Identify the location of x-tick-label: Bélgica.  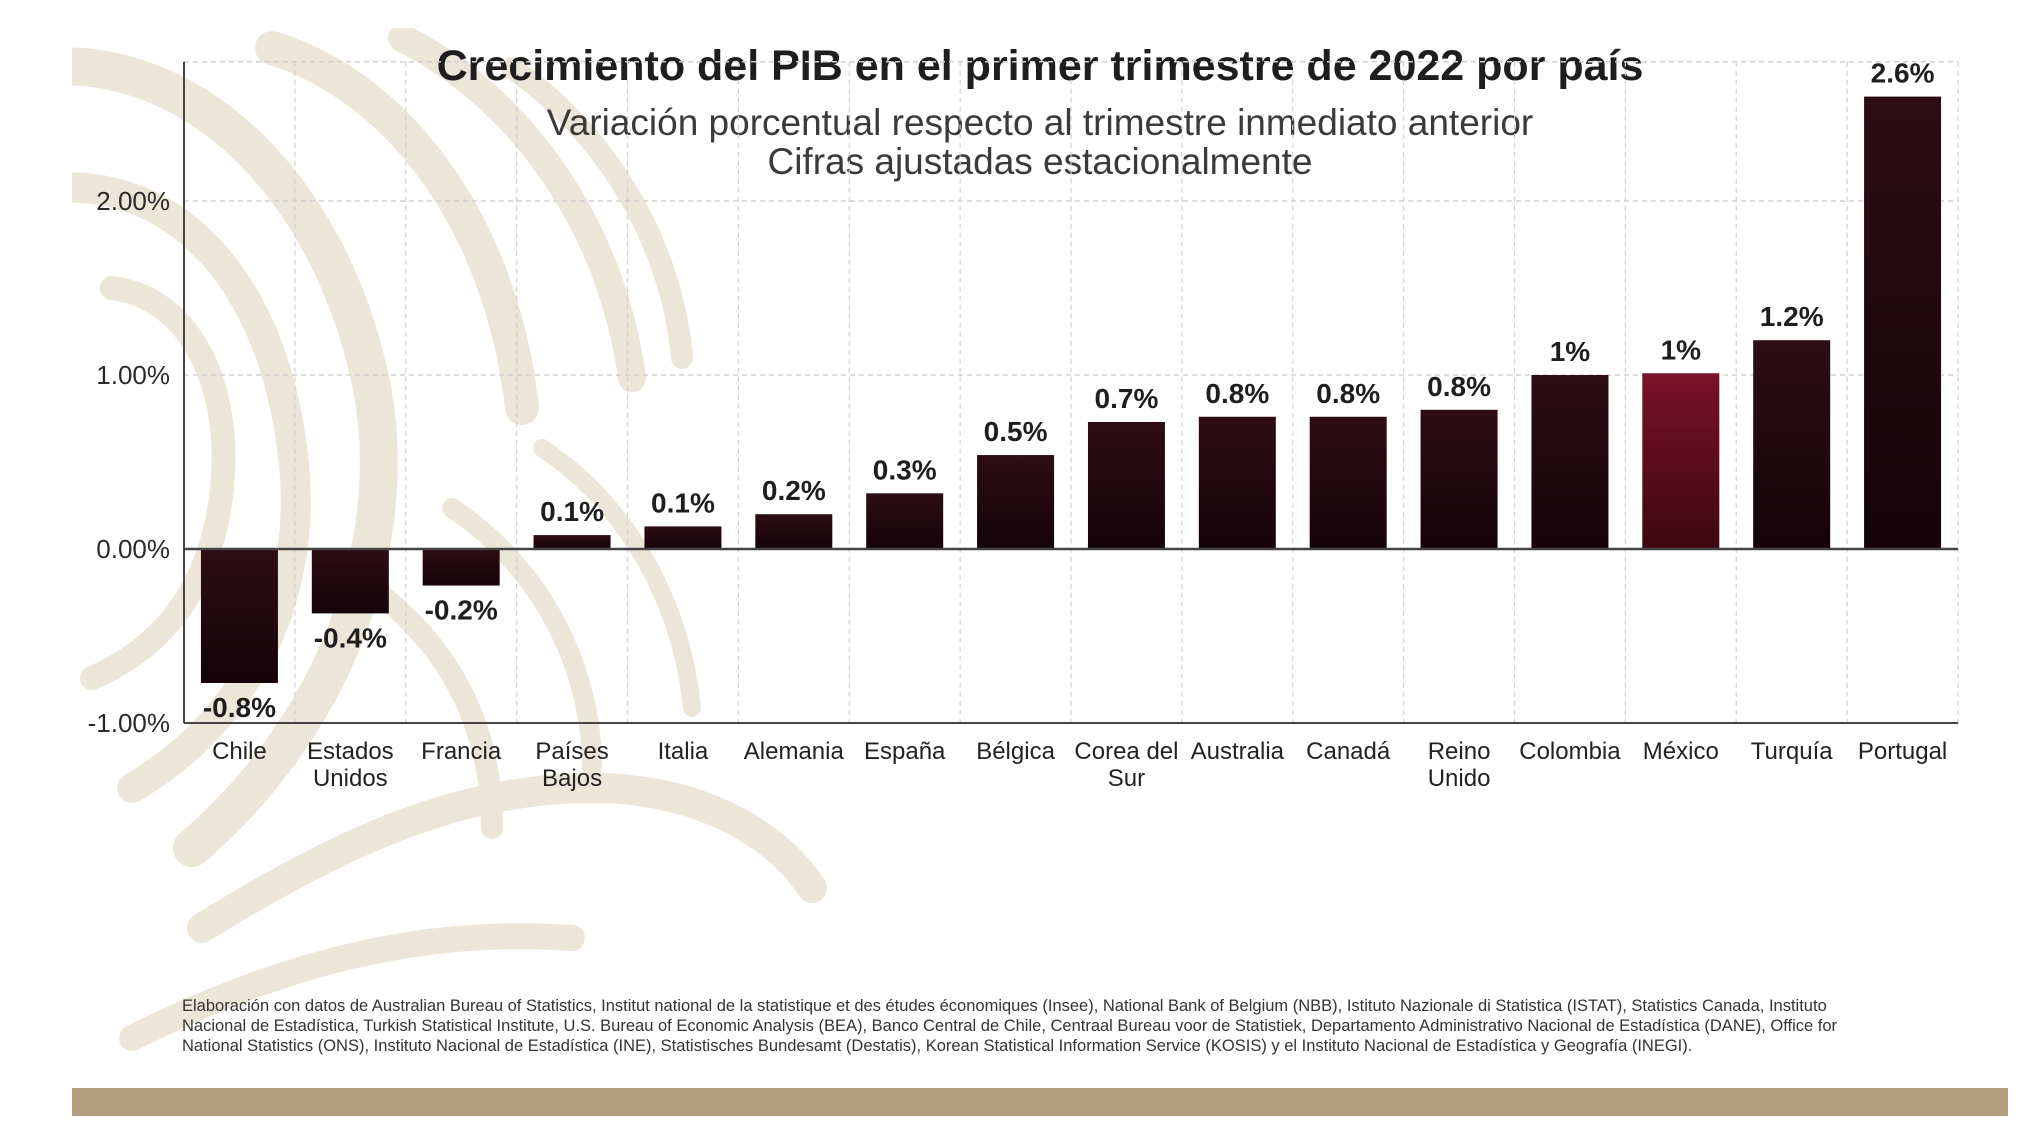
(1015, 751).